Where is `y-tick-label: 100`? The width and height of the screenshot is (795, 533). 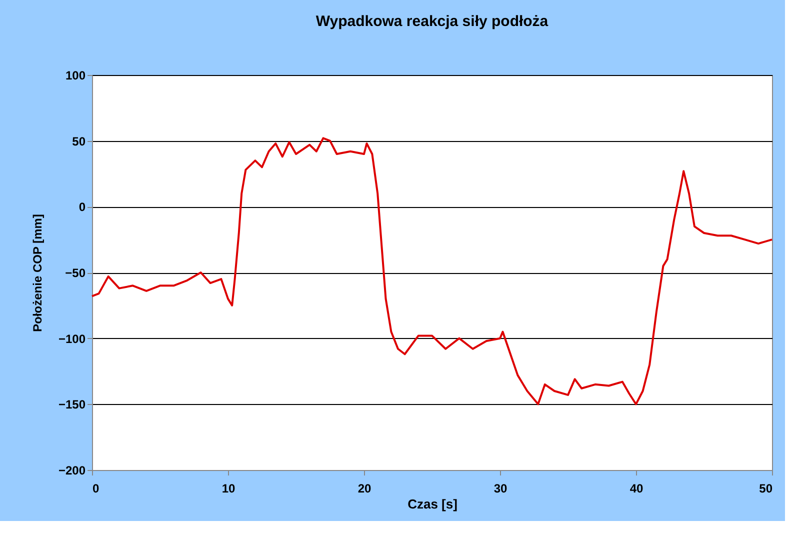
y-tick-label: 100 is located at coordinates (75, 75).